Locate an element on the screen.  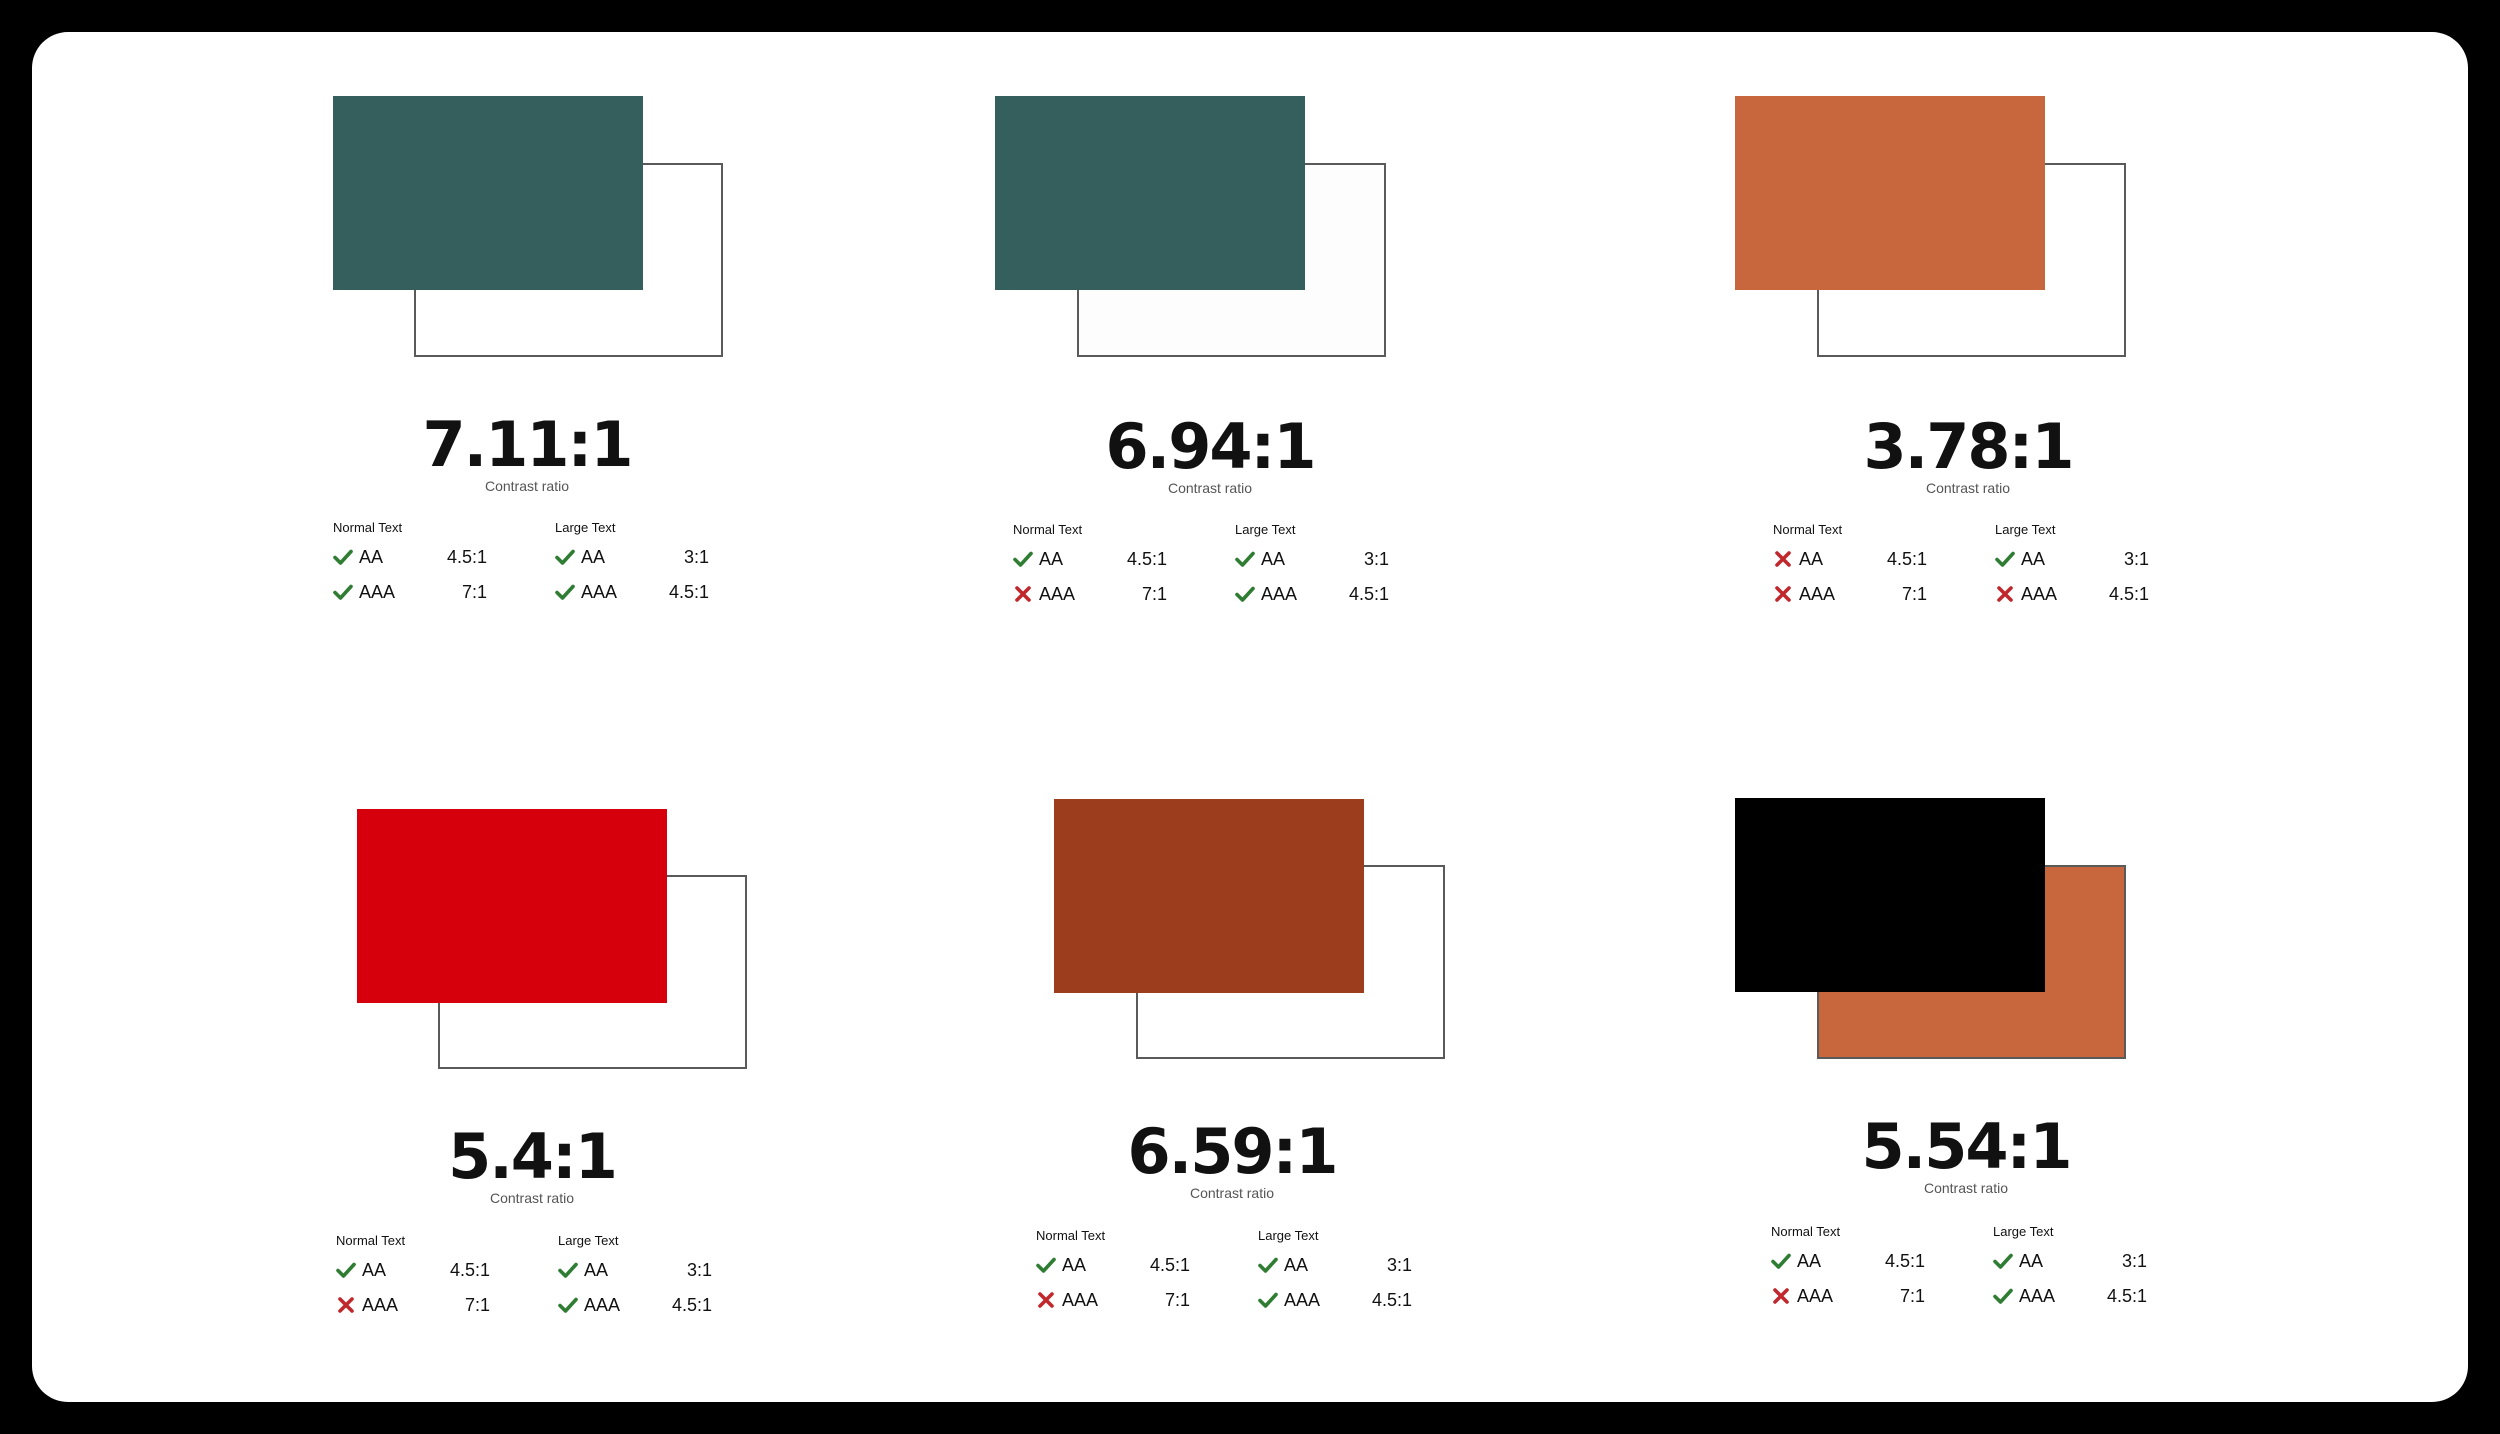
contrast-ratio-value: 5.54:1 is located at coordinates (1967, 1146).